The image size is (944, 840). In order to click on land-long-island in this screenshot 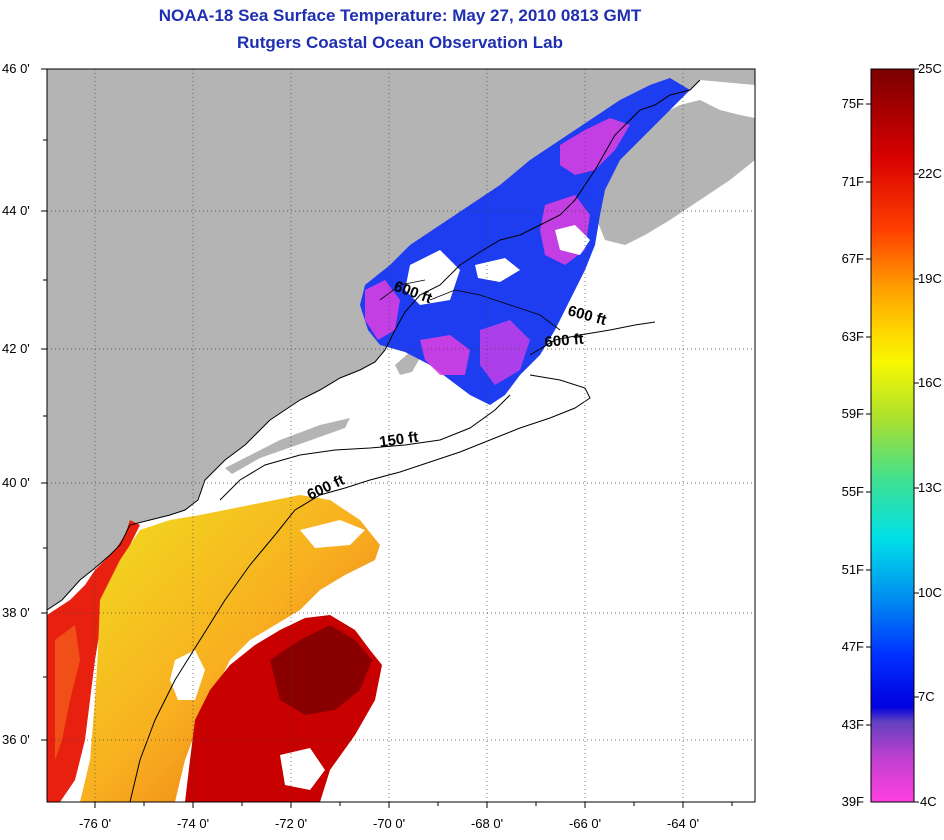, I will do `click(287, 446)`.